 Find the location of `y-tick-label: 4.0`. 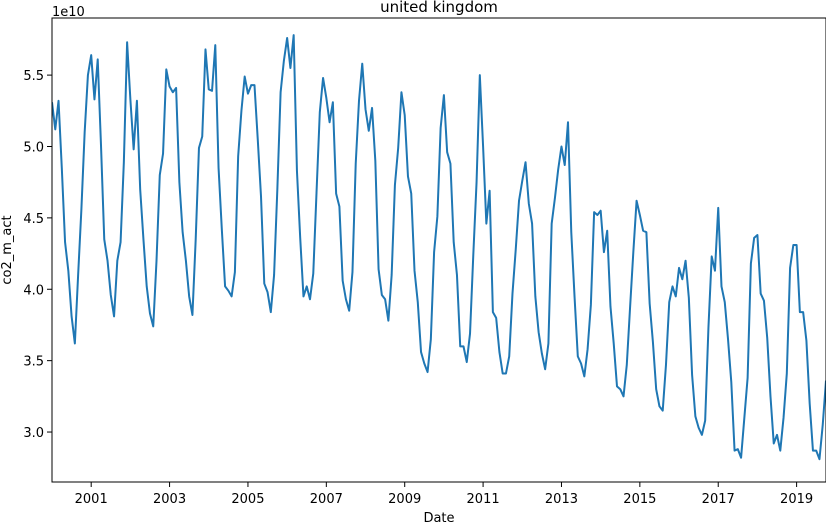

y-tick-label: 4.0 is located at coordinates (33, 290).